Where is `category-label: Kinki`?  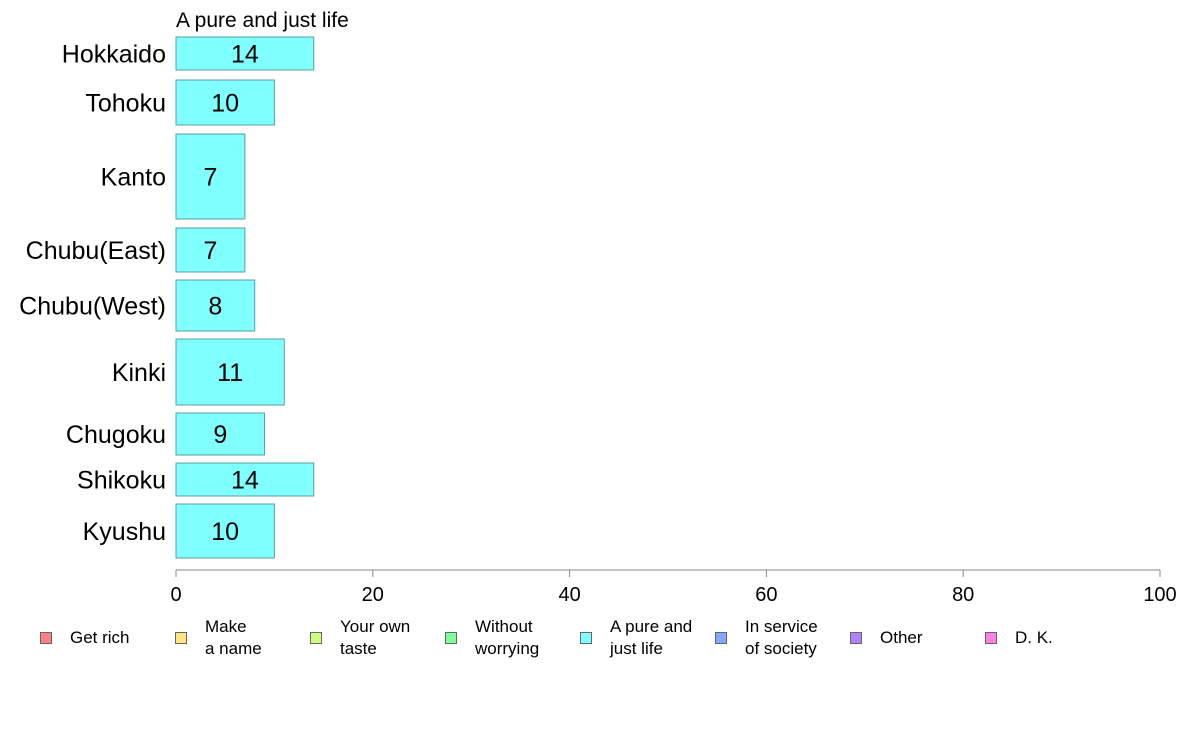
category-label: Kinki is located at coordinates (139, 373).